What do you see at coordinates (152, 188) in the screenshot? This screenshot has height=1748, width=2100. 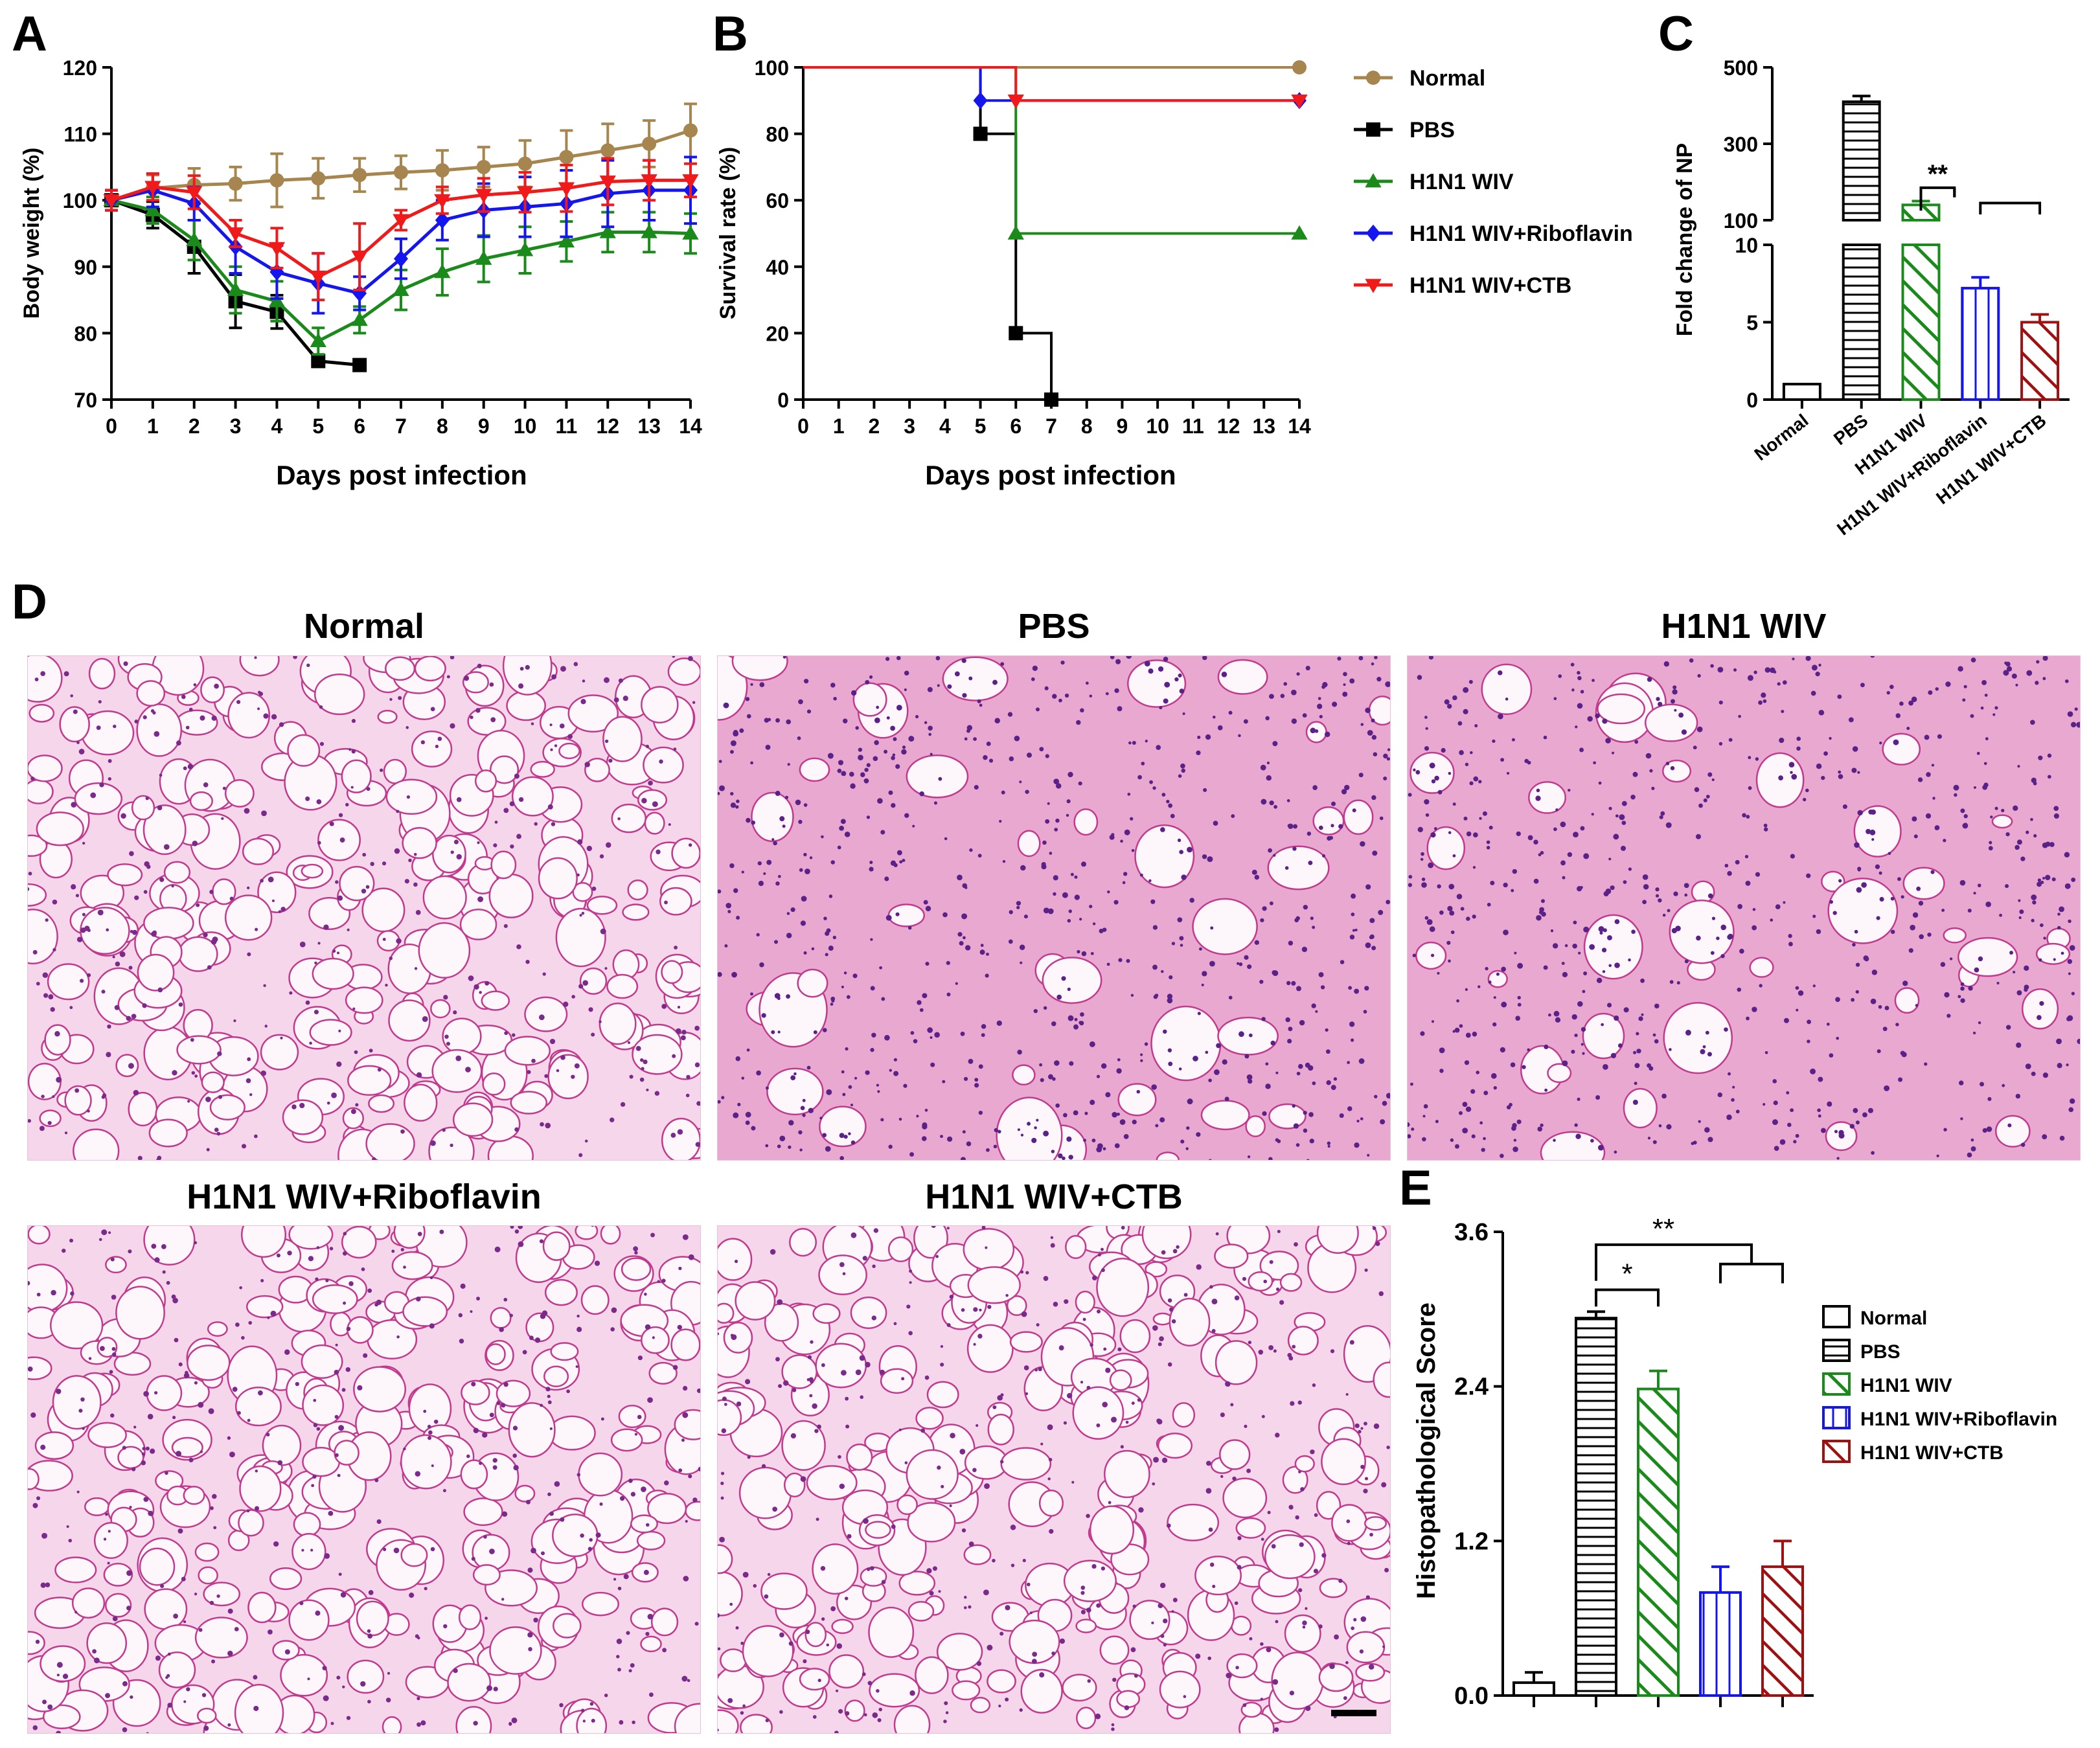 I see `panel-a-point-h1n1-wiv-ctb` at bounding box center [152, 188].